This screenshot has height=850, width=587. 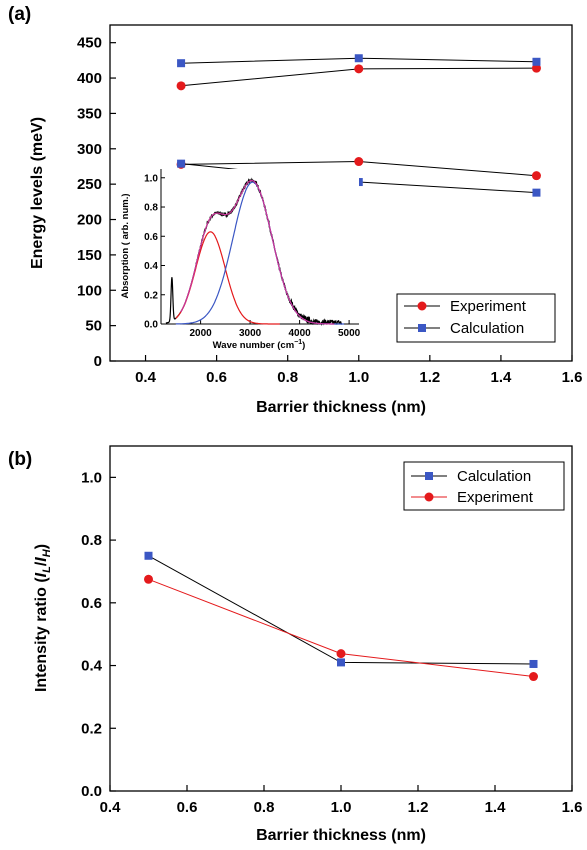 What do you see at coordinates (89, 255) in the screenshot?
I see `panel-a-y-tick-label: 150` at bounding box center [89, 255].